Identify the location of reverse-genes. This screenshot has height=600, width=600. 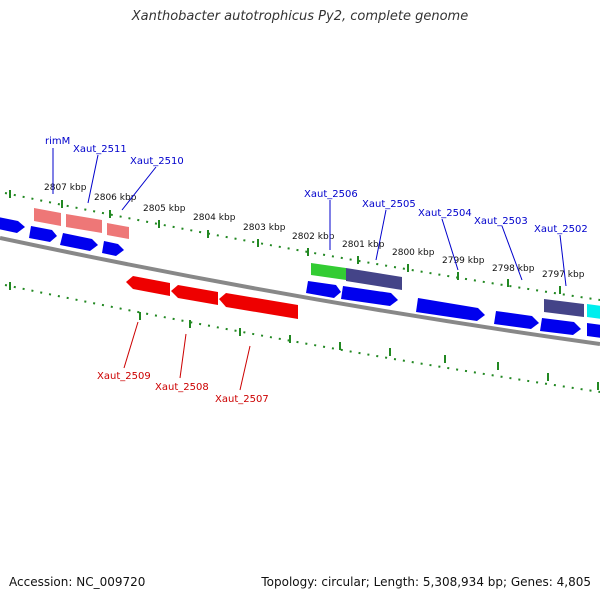
(212, 297).